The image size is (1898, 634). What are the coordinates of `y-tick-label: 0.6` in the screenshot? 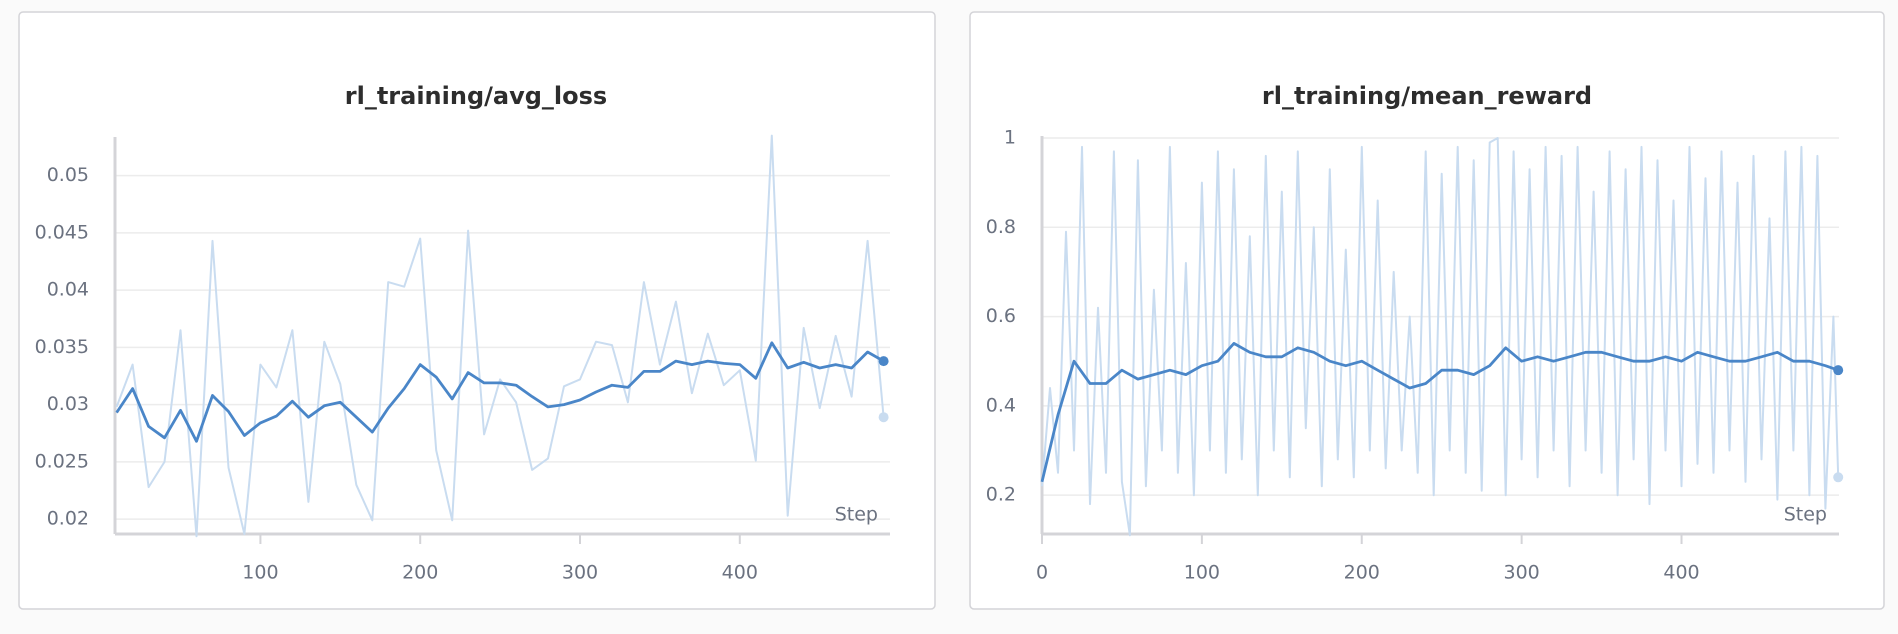 It's located at (1001, 316).